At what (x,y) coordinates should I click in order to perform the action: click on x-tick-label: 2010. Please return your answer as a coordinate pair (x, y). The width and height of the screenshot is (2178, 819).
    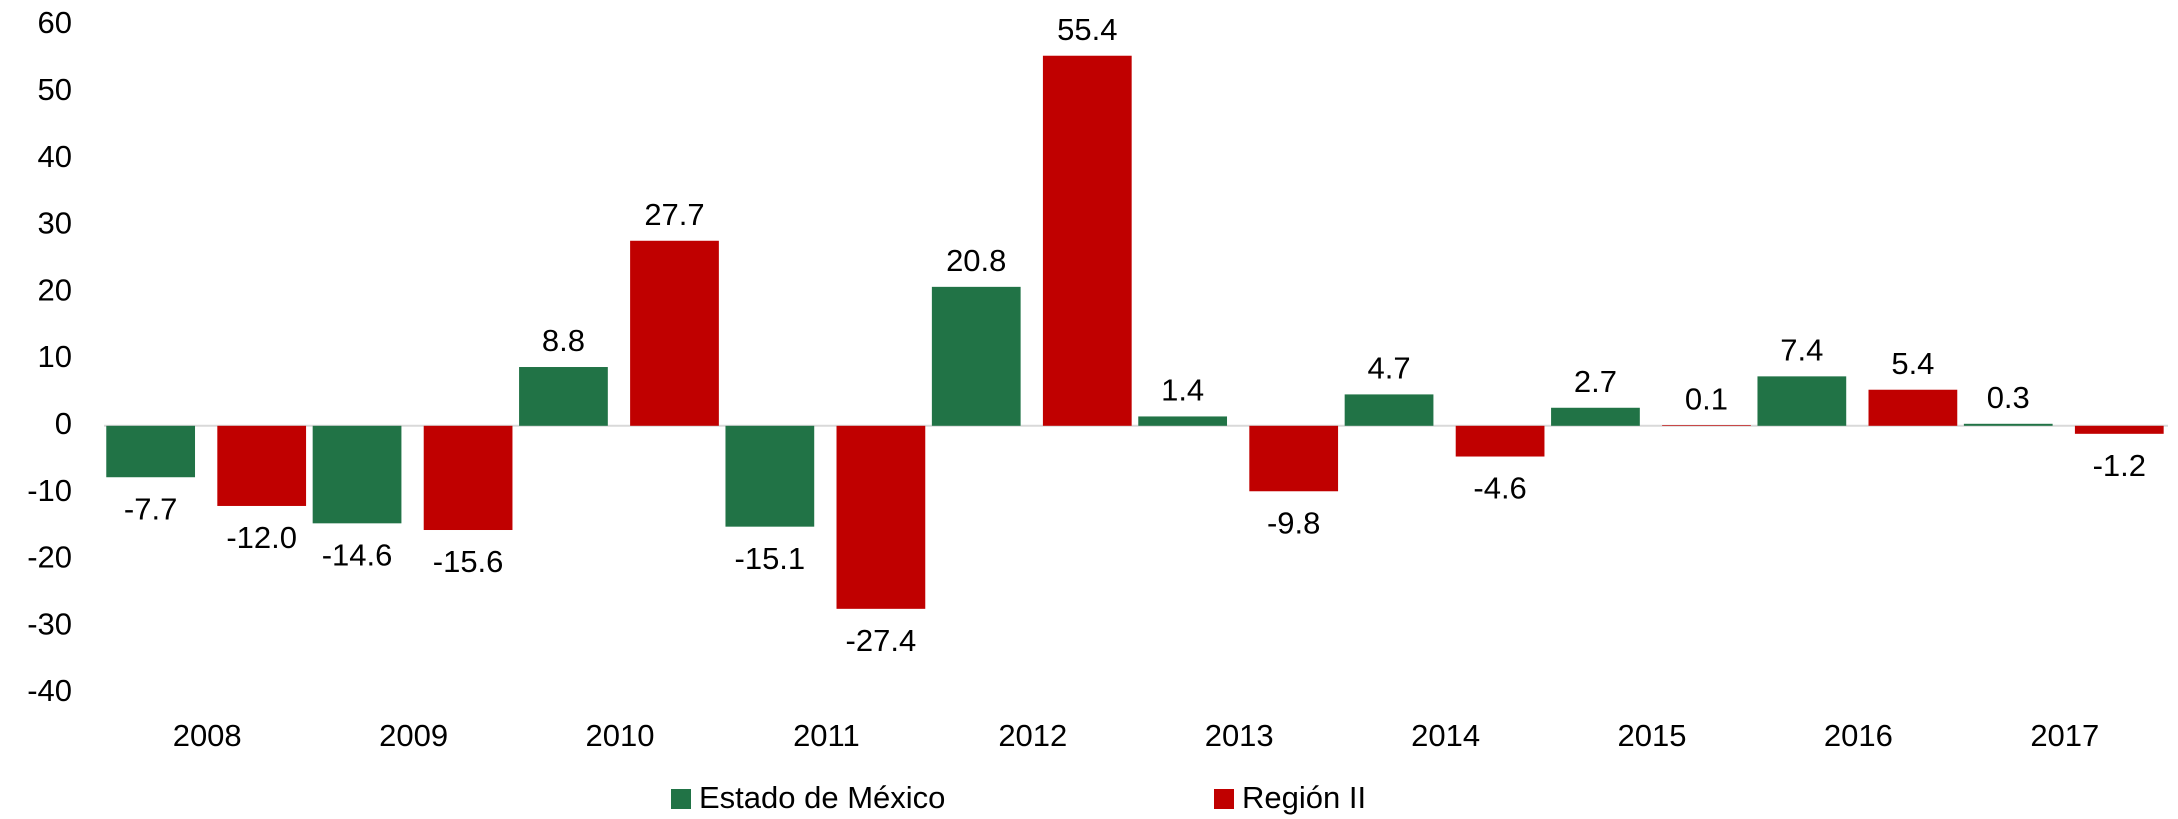
    Looking at the image, I should click on (620, 735).